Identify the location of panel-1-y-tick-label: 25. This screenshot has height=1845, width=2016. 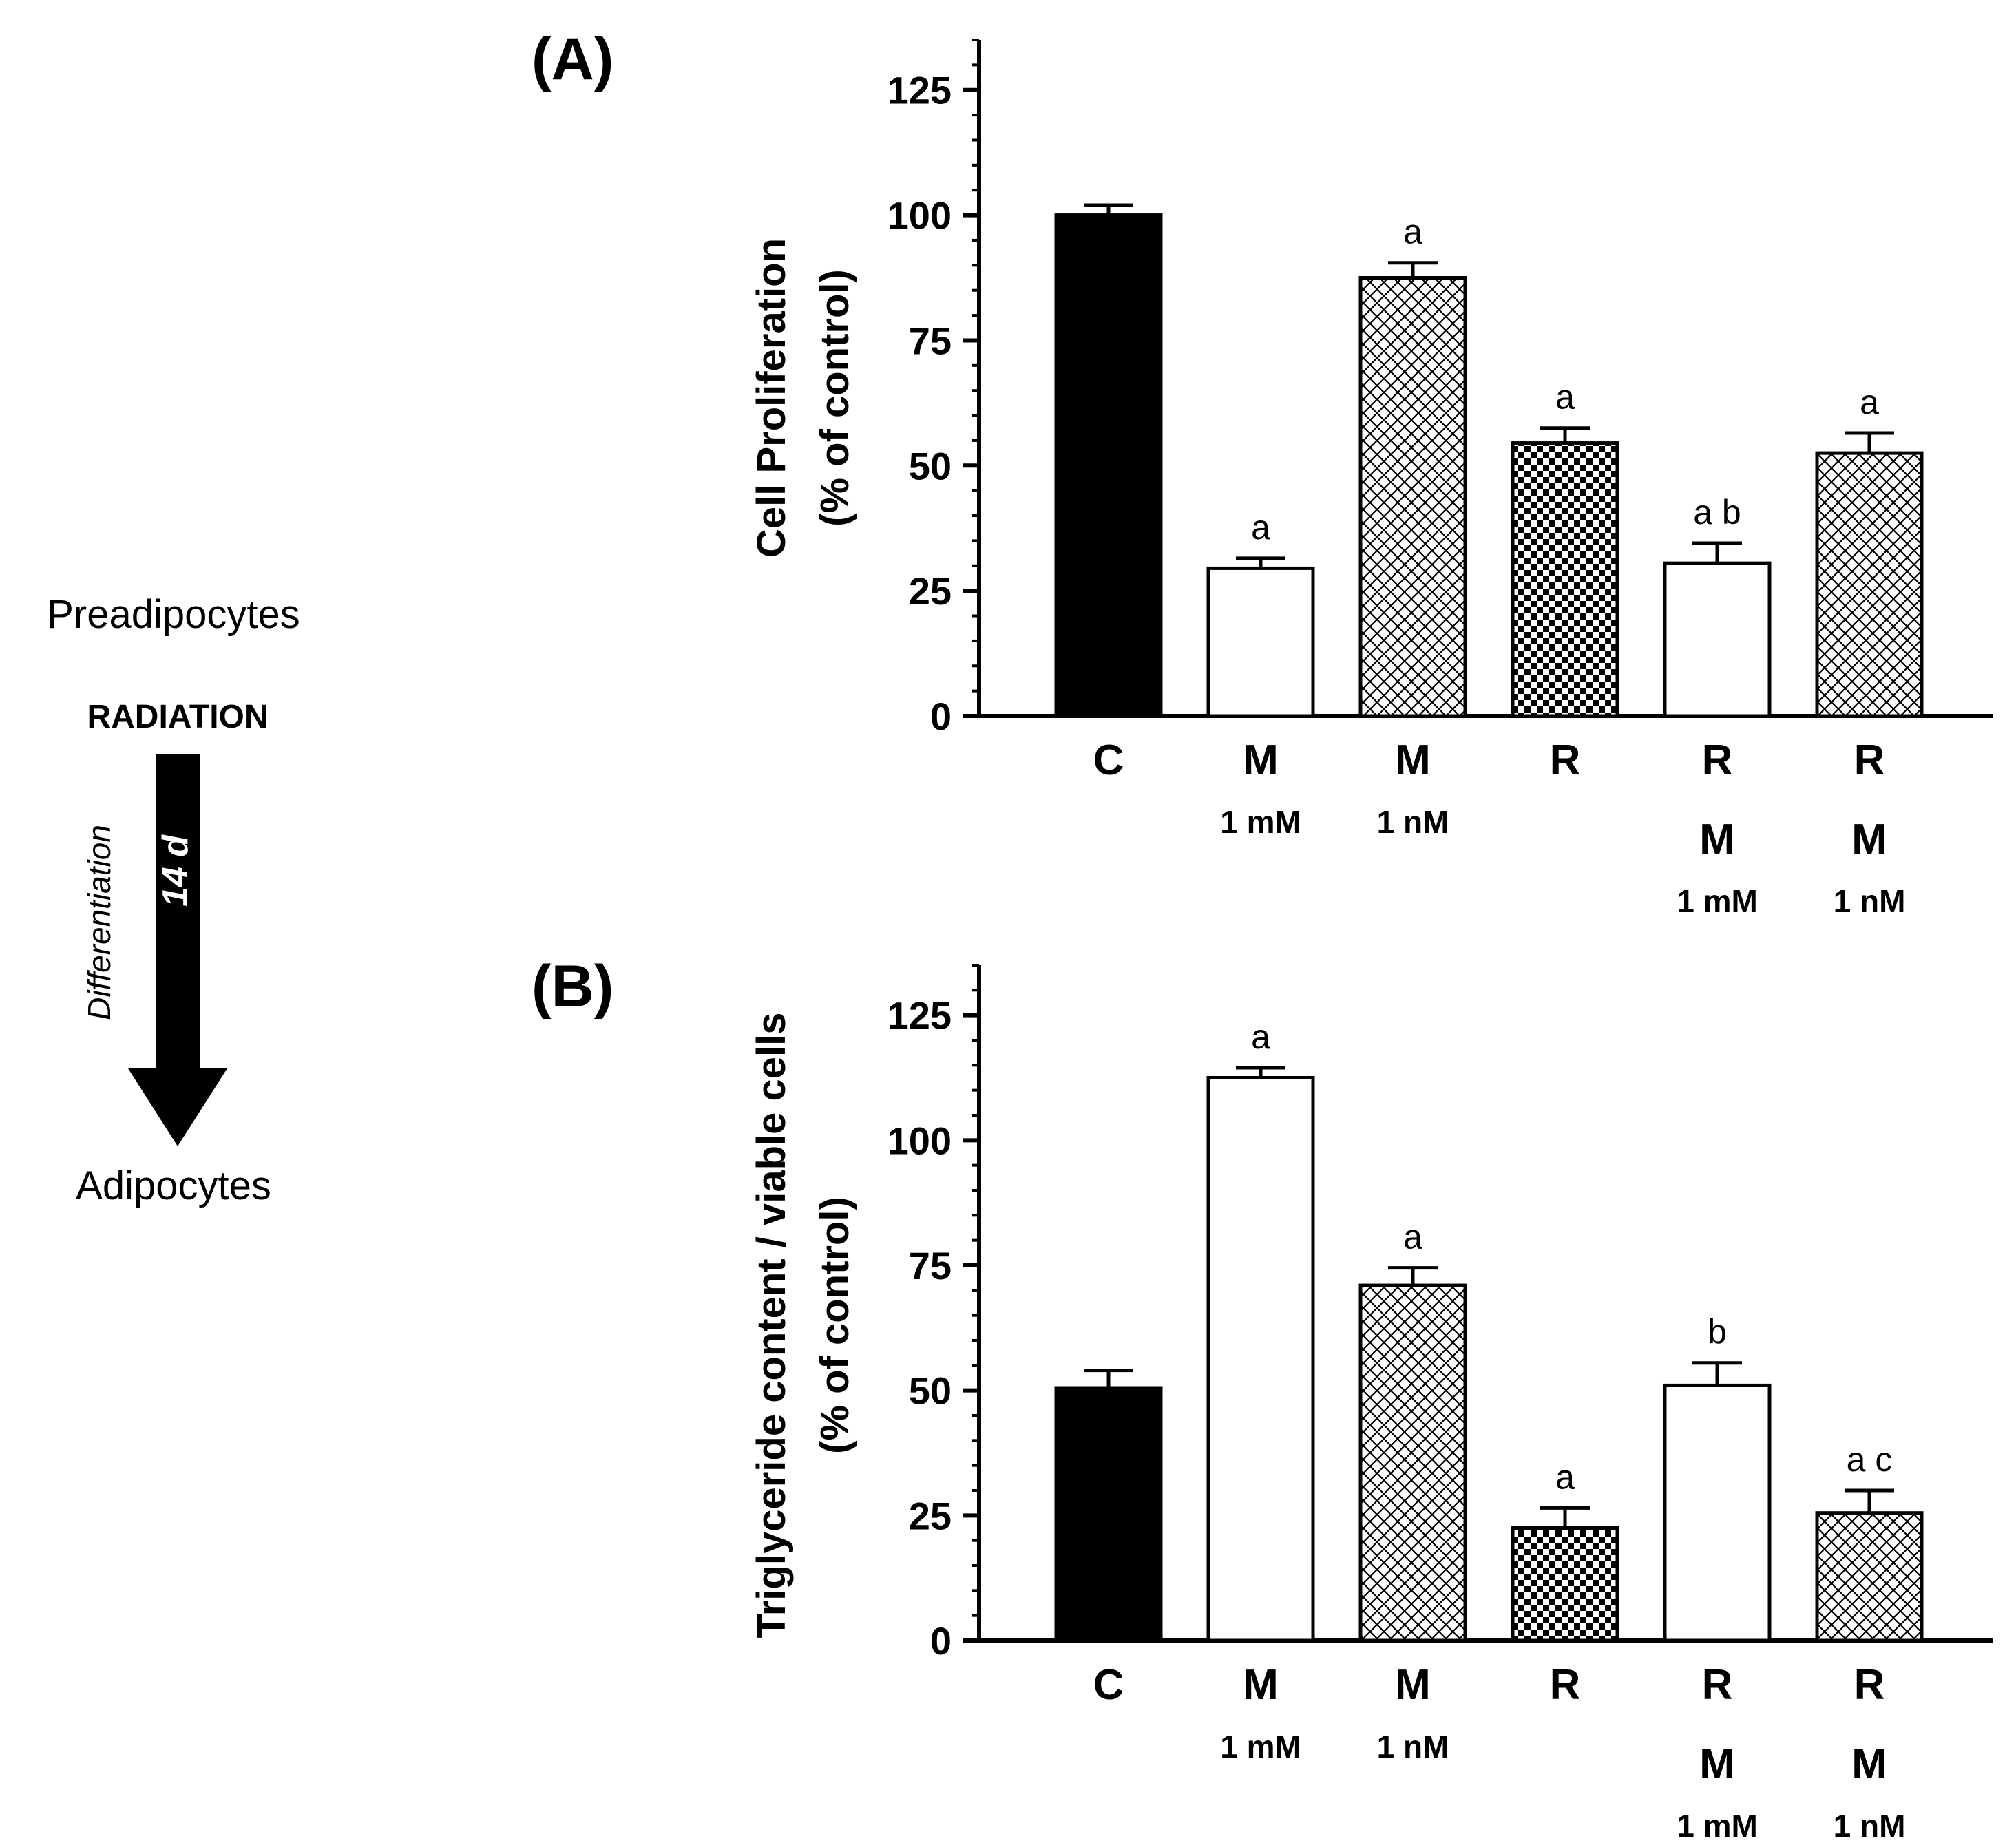
(930, 1515).